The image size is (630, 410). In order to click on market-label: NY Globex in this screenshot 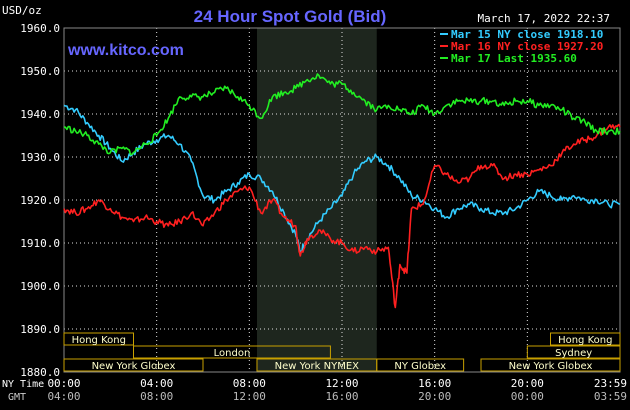, I will do `click(420, 366)`.